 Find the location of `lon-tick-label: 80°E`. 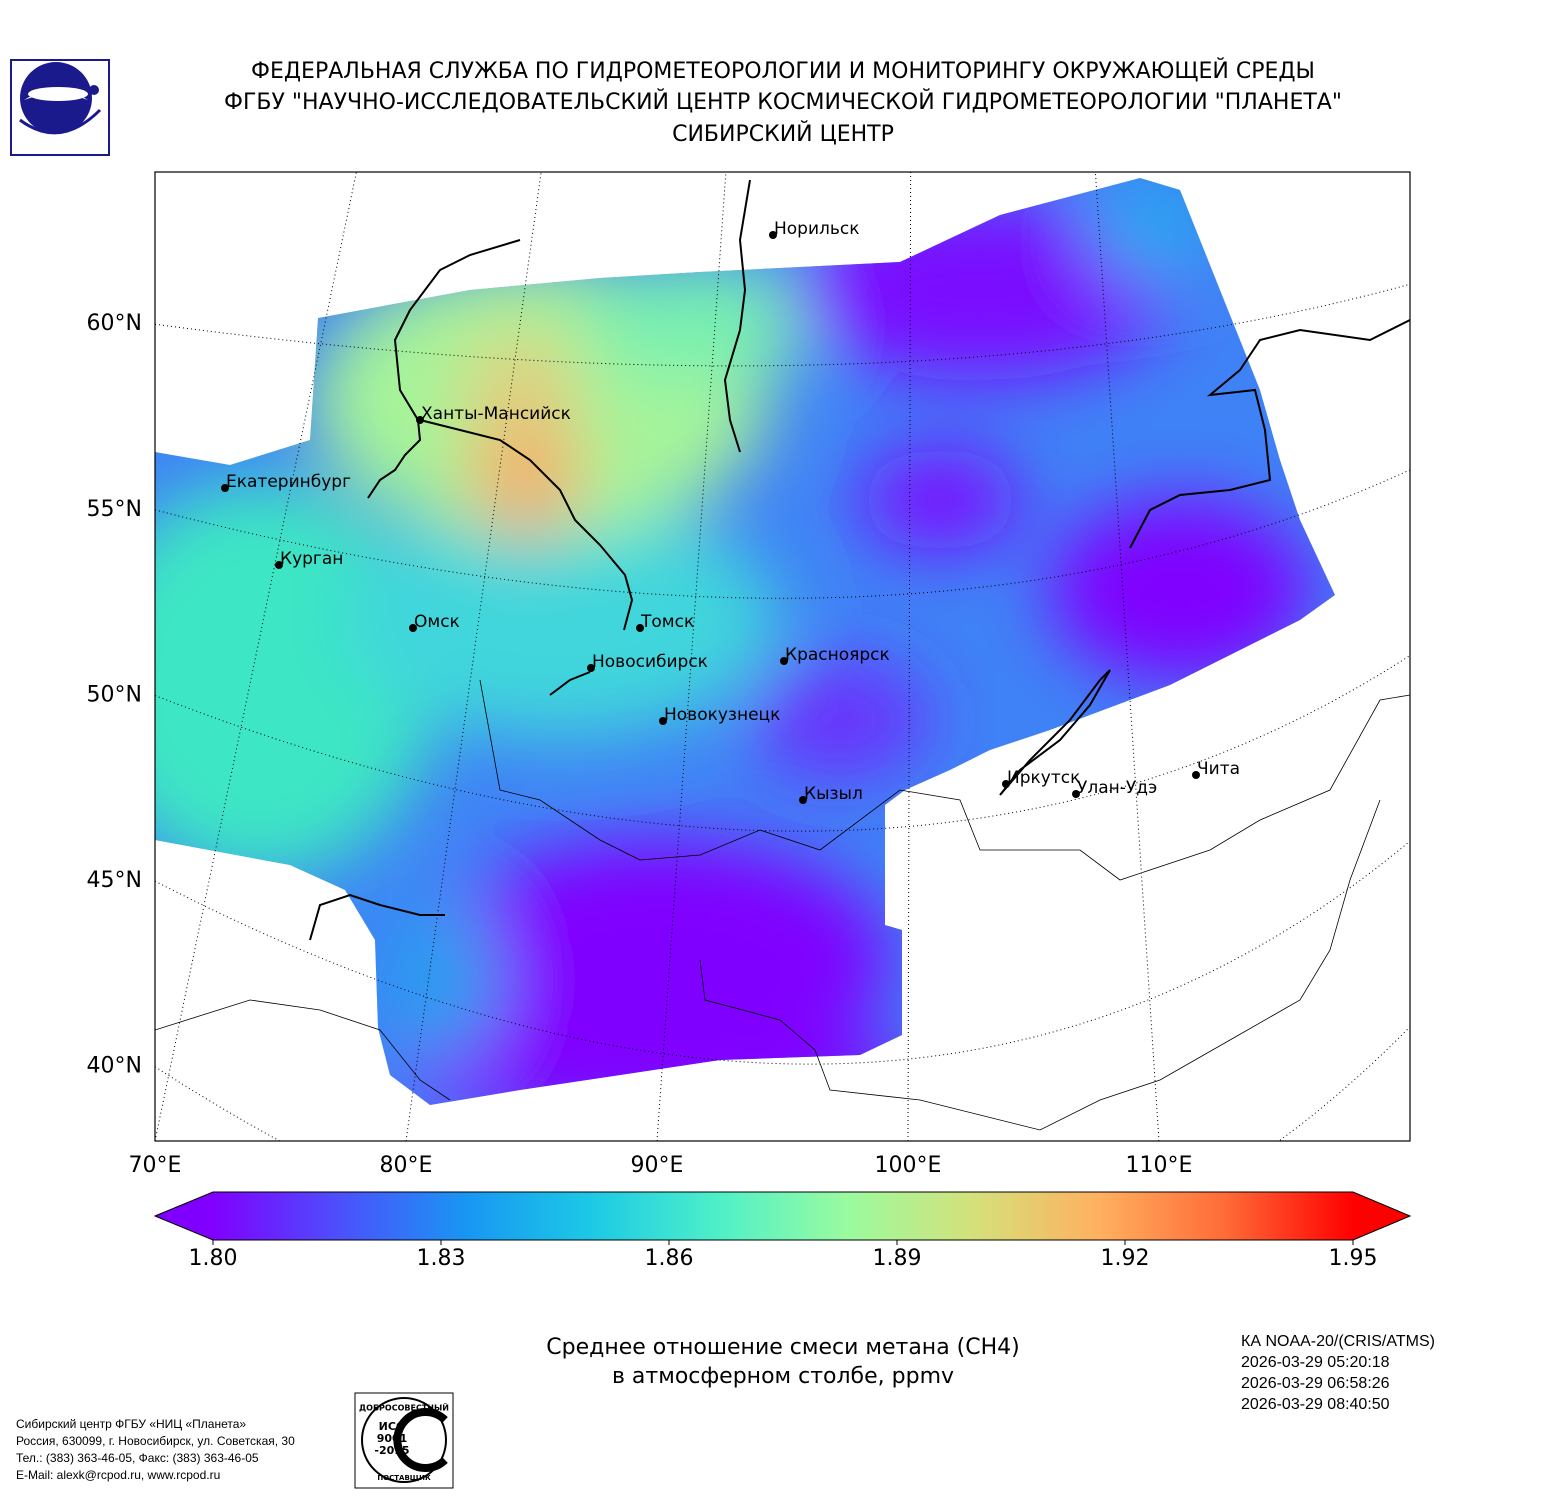

lon-tick-label: 80°E is located at coordinates (406, 1165).